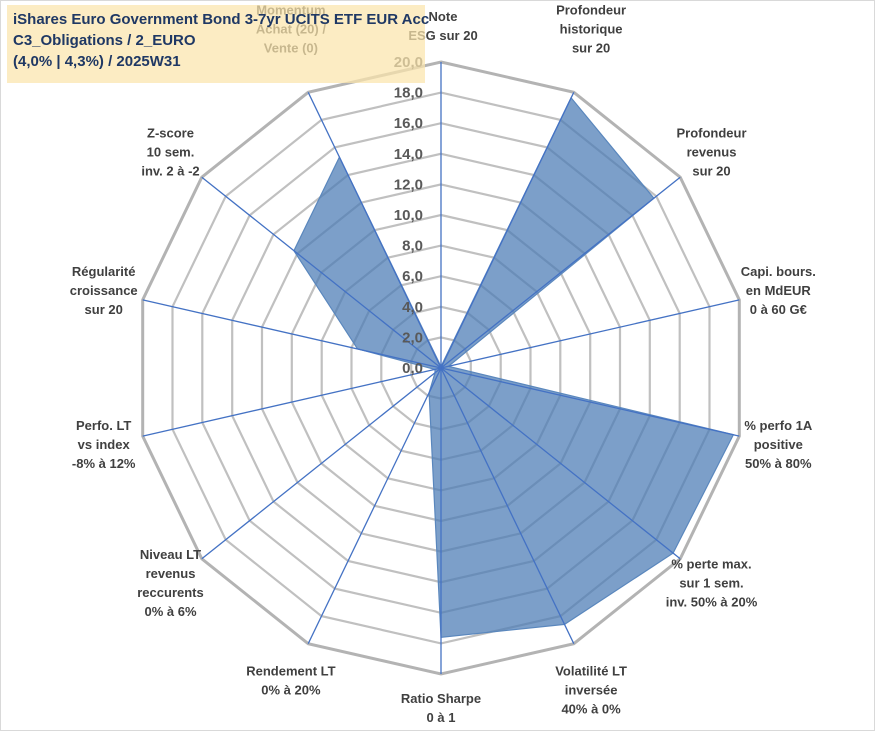  I want to click on axis-label-2-line-2: sur 20, so click(711, 170).